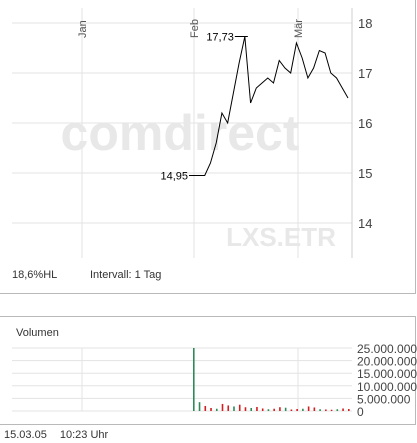 This screenshot has width=417, height=443. What do you see at coordinates (271, 379) in the screenshot?
I see `volume-bars` at bounding box center [271, 379].